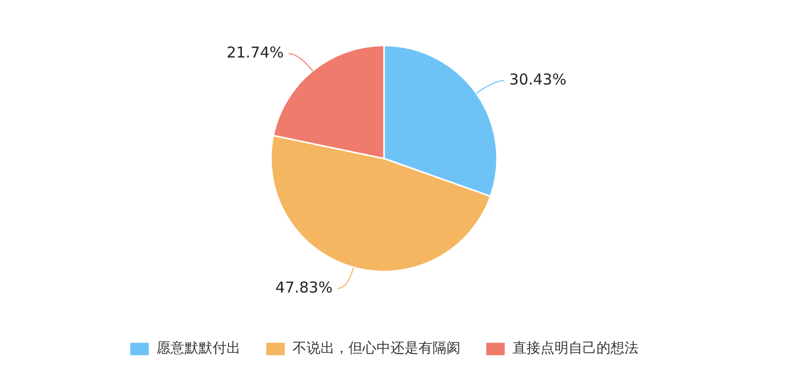 The width and height of the screenshot is (787, 366). I want to click on data-label: 47.83%, so click(304, 287).